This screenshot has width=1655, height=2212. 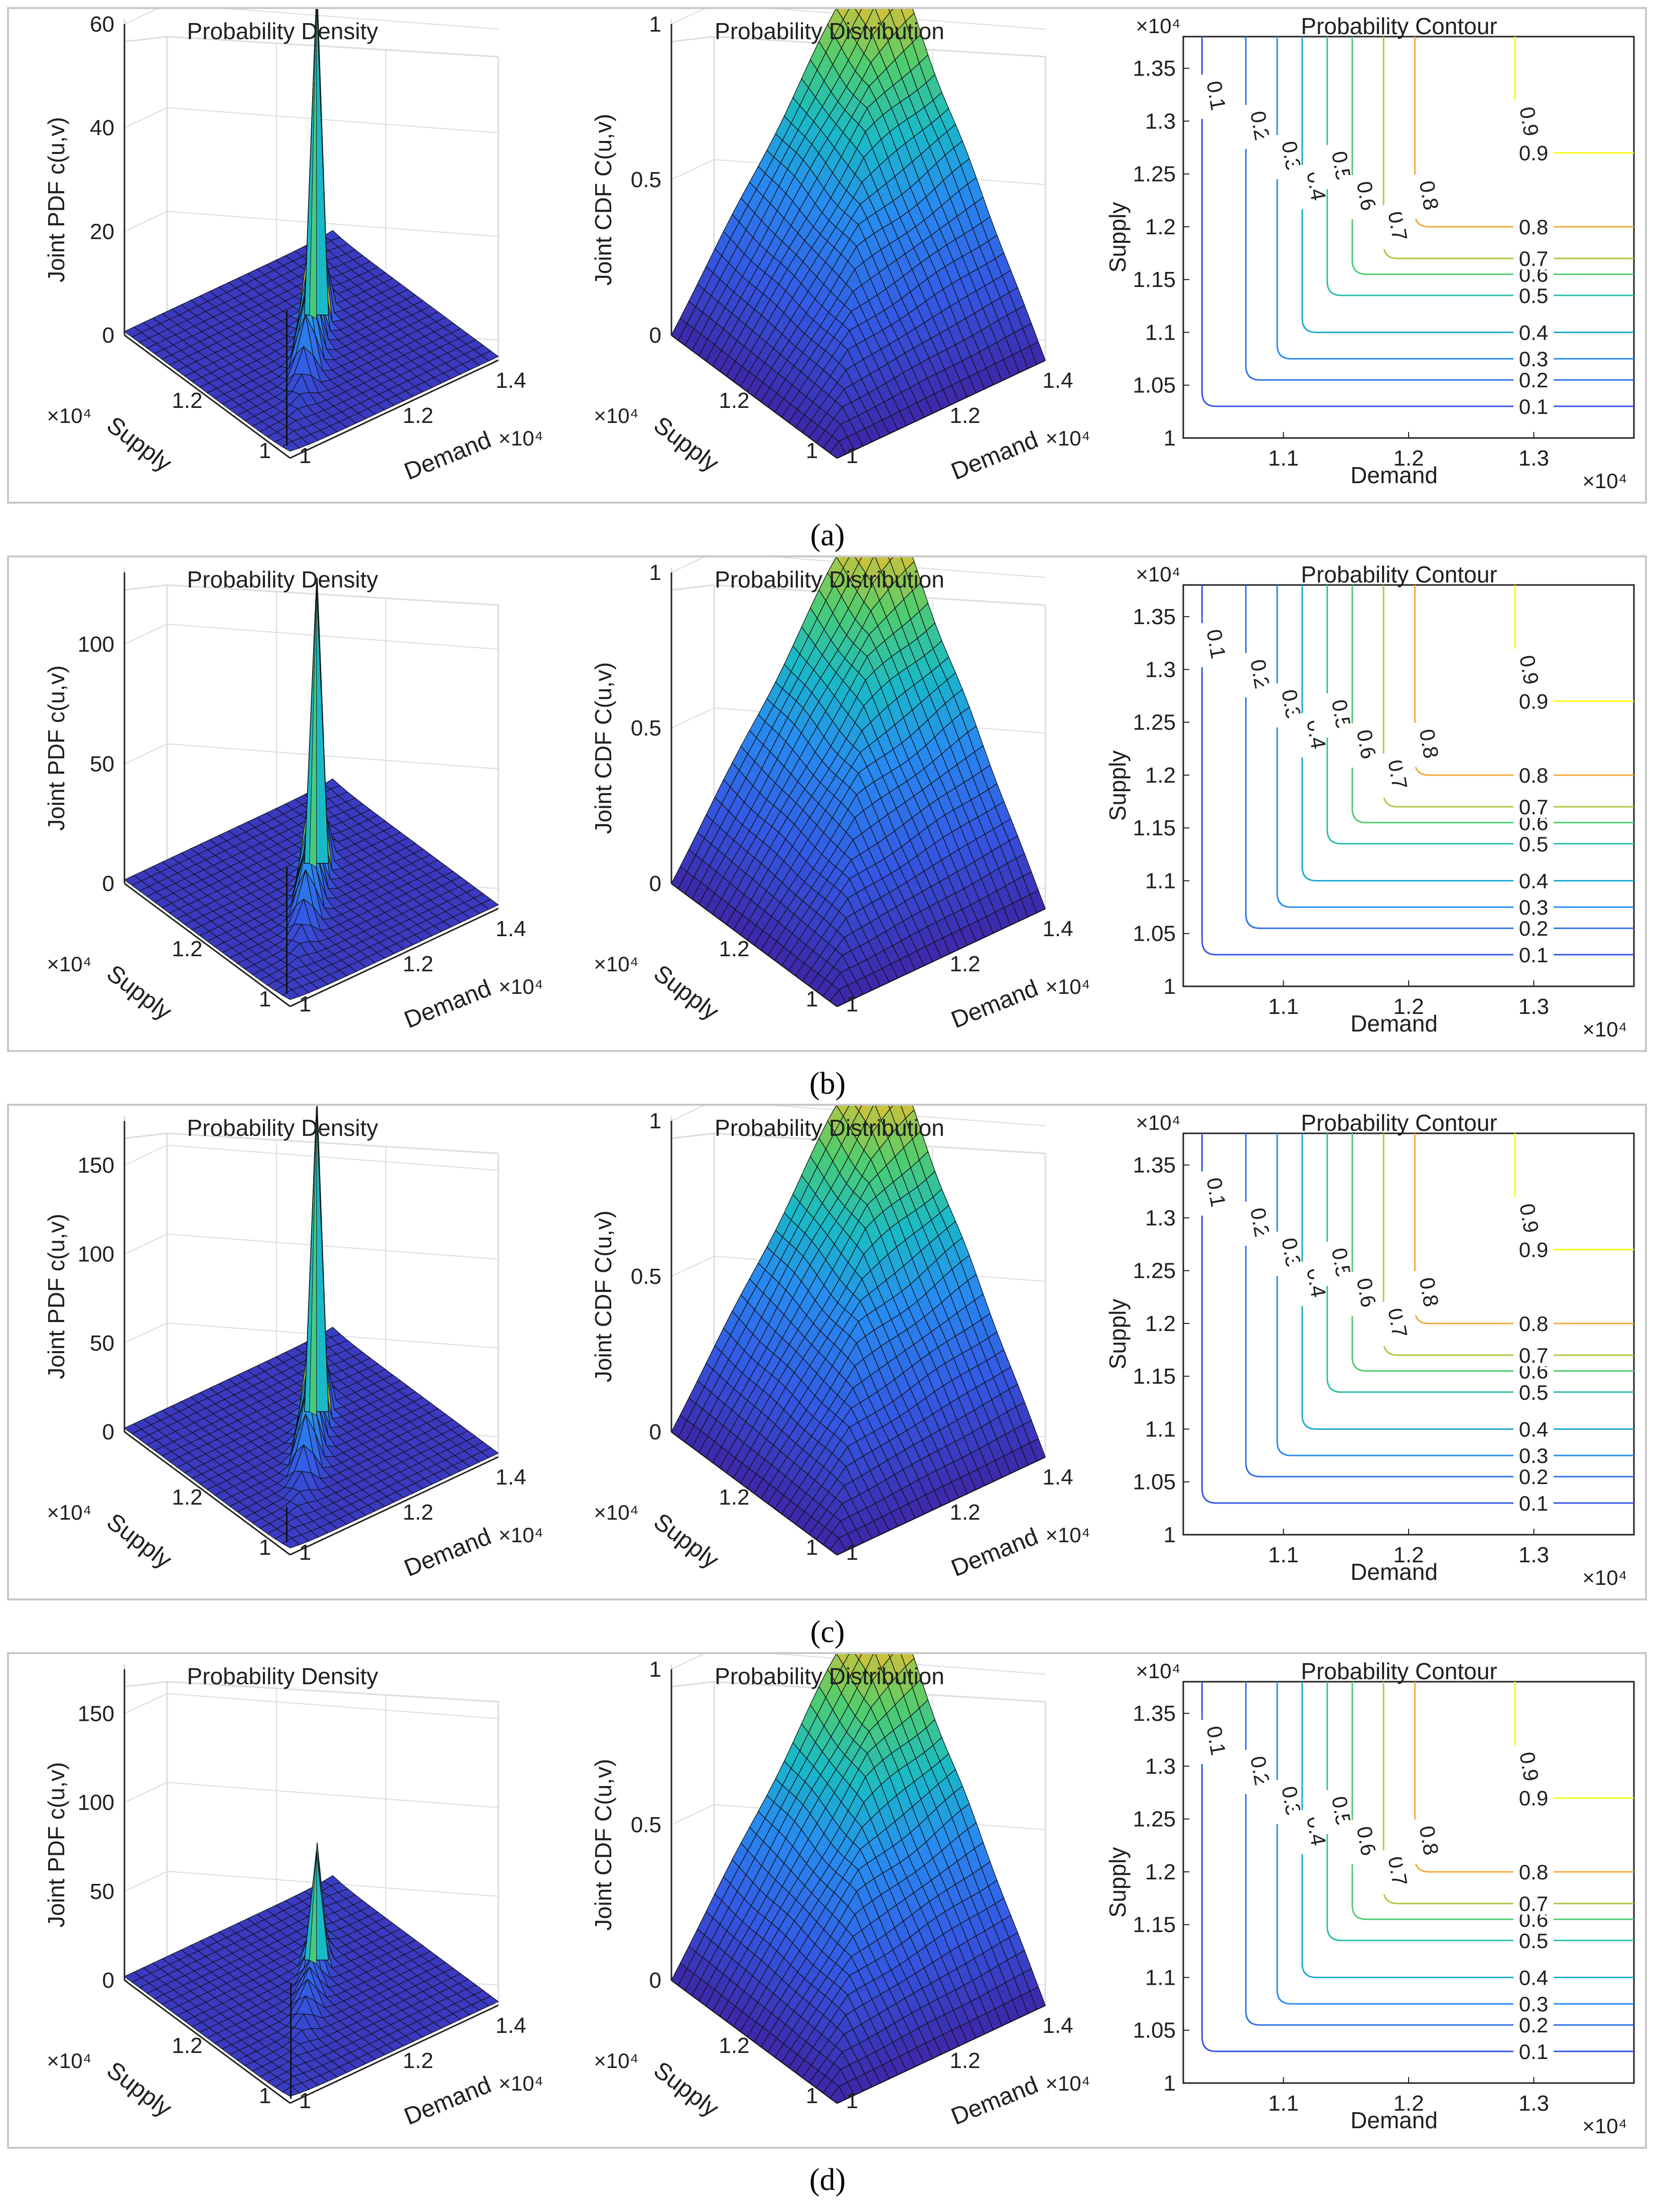 I want to click on z-tick-label: 1, so click(x=655, y=24).